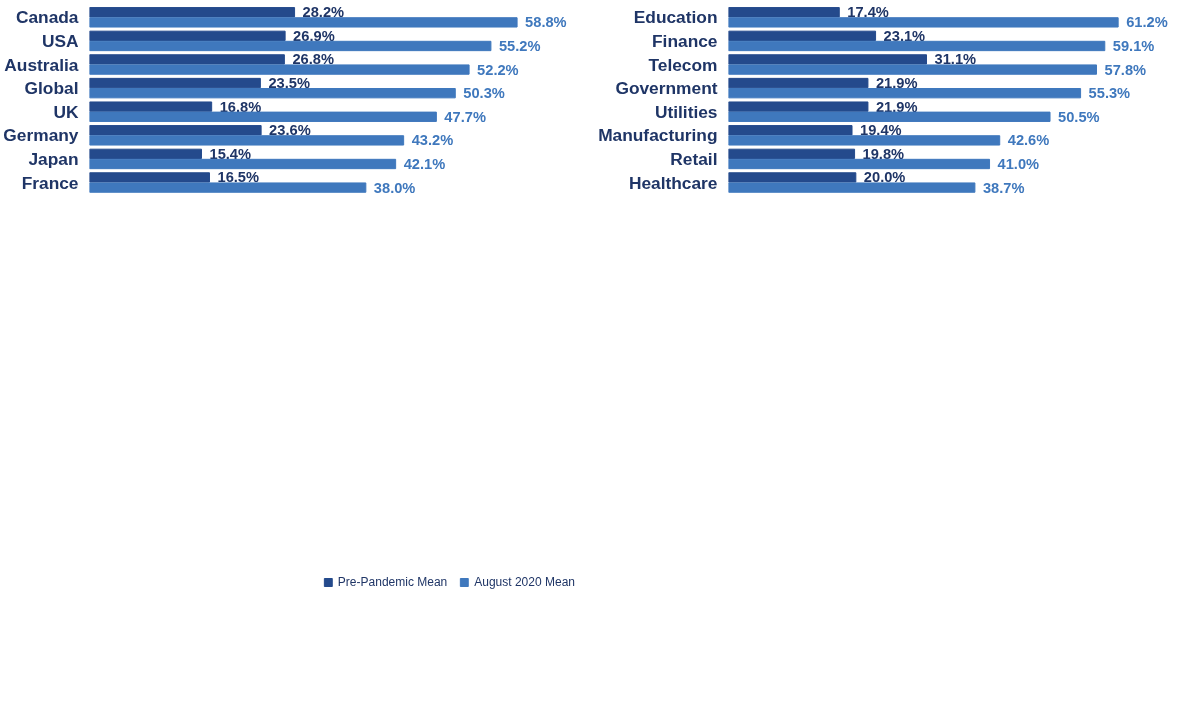  What do you see at coordinates (290, 130) in the screenshot?
I see `data-label: 23.6%` at bounding box center [290, 130].